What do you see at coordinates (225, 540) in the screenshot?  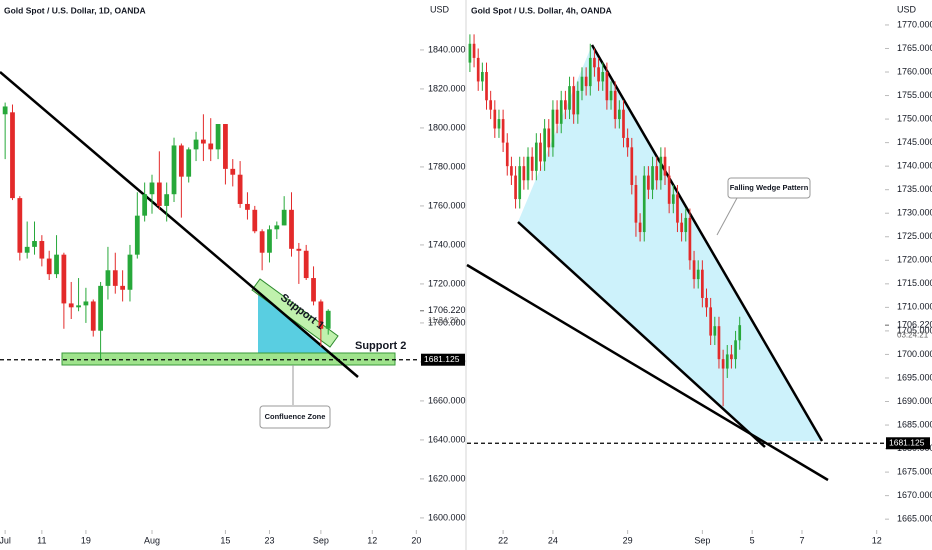 I see `x-tick-label: 15` at bounding box center [225, 540].